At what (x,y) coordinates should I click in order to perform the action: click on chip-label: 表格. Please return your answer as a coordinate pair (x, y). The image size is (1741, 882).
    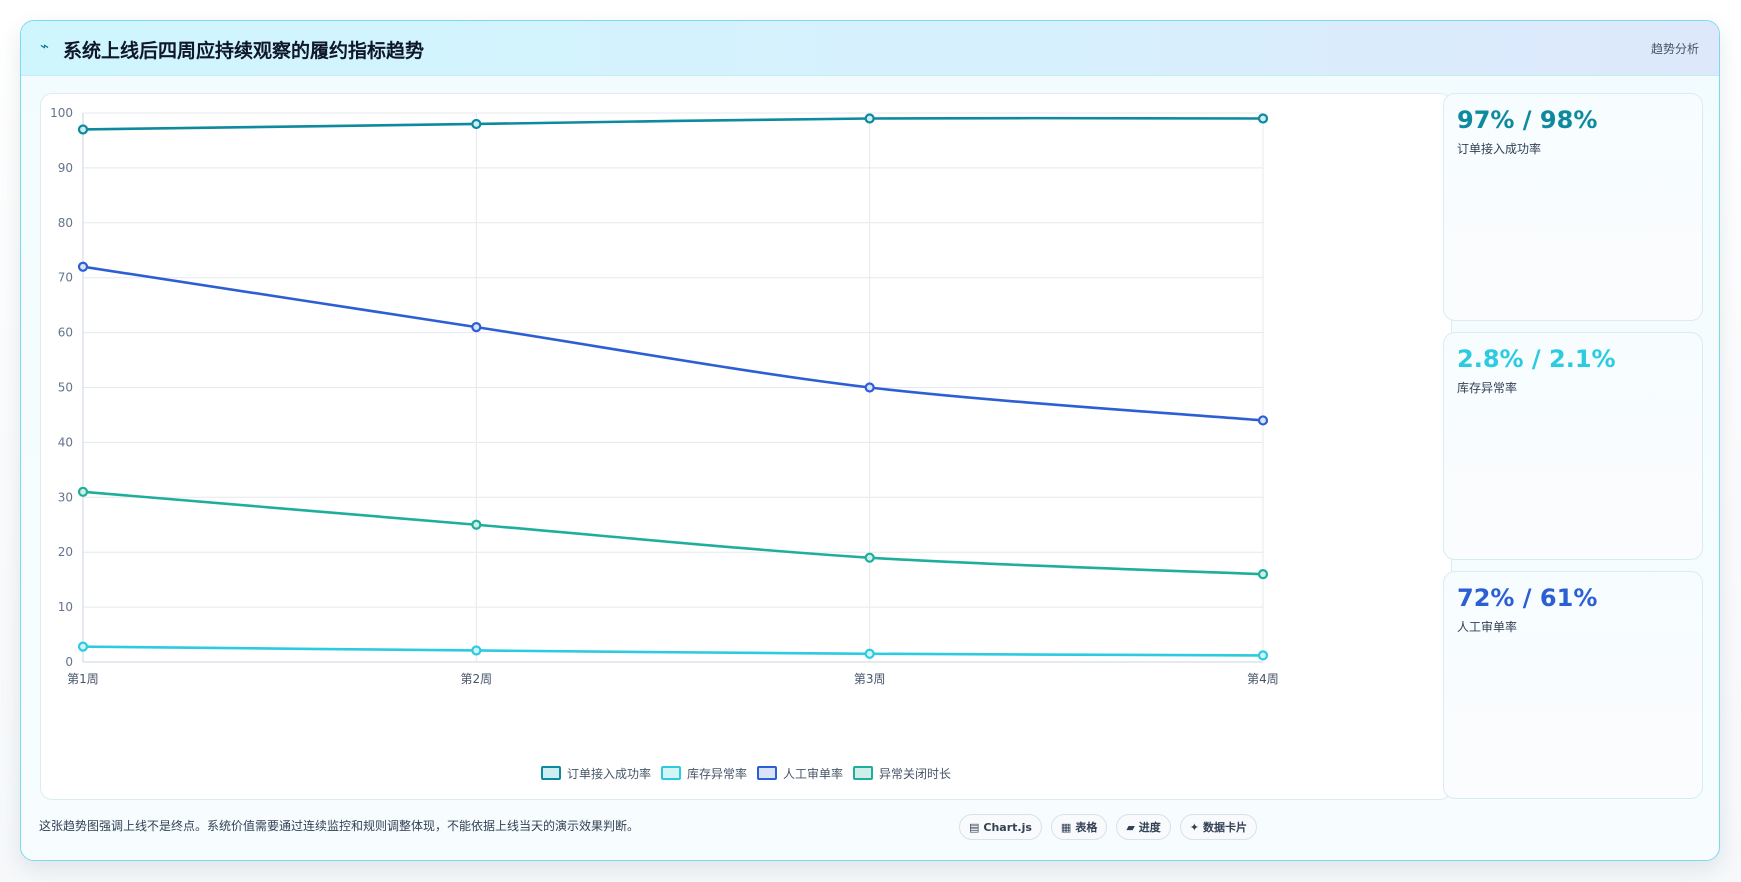
    Looking at the image, I should click on (1086, 827).